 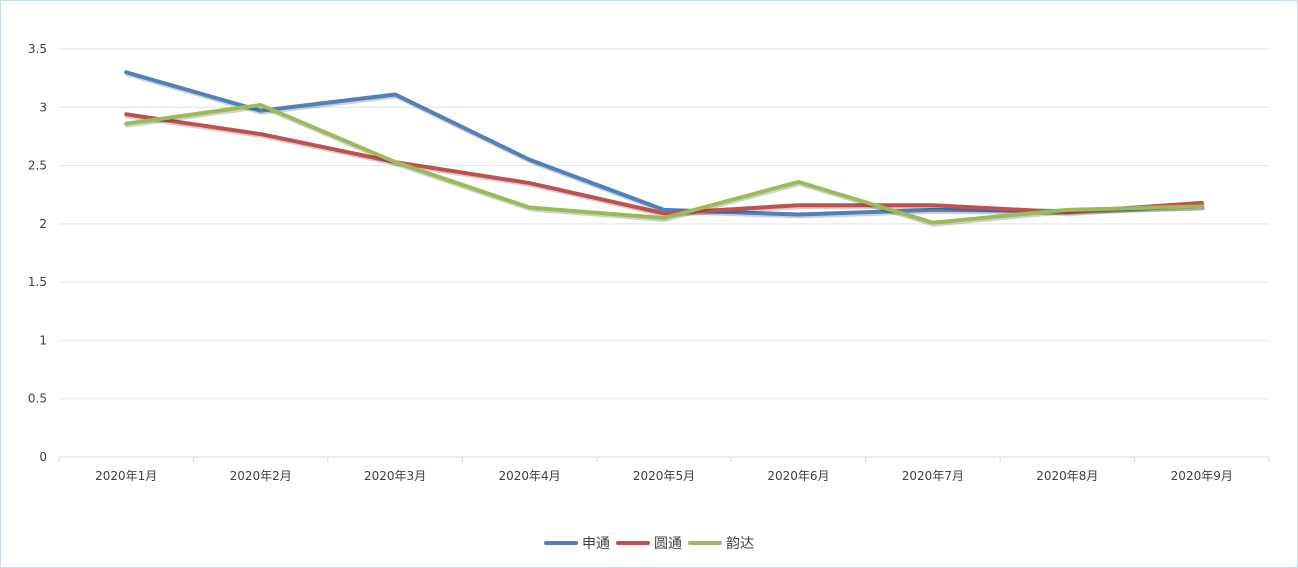 What do you see at coordinates (1067, 476) in the screenshot?
I see `x-tick-label-7: 2020年8月` at bounding box center [1067, 476].